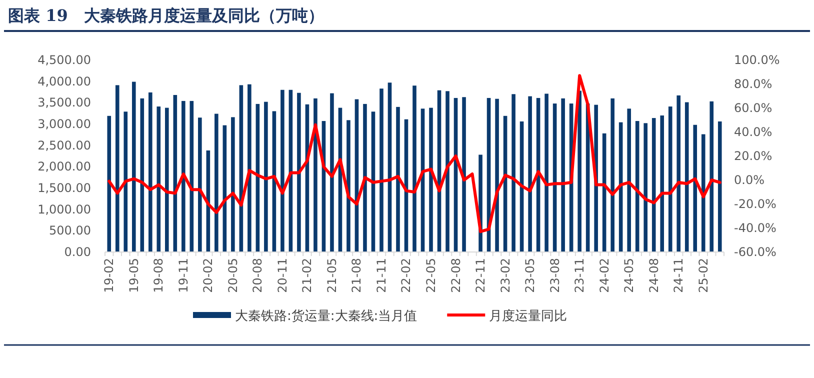 The image size is (814, 378). Describe the element at coordinates (70, 231) in the screenshot. I see `y-tick-label: 500.00` at that location.